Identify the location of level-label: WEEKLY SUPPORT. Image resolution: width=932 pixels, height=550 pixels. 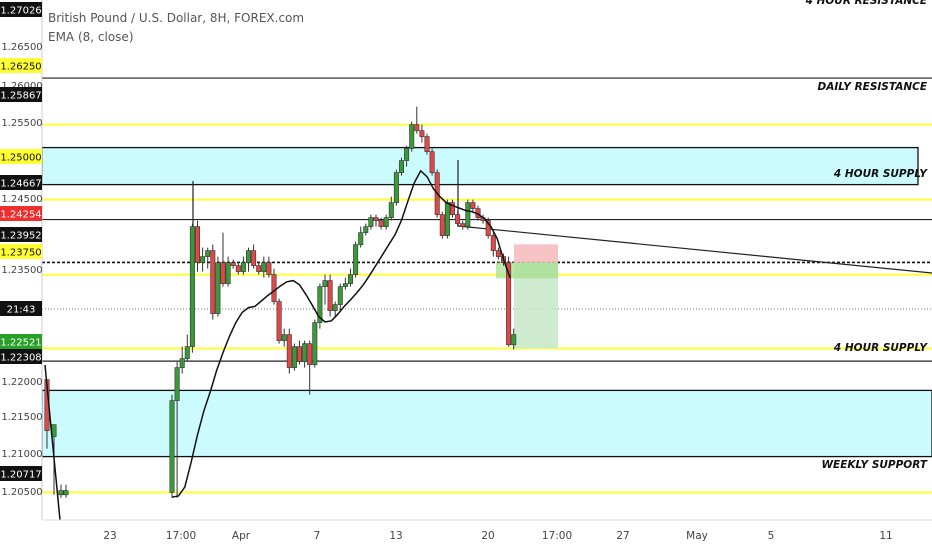
(874, 465).